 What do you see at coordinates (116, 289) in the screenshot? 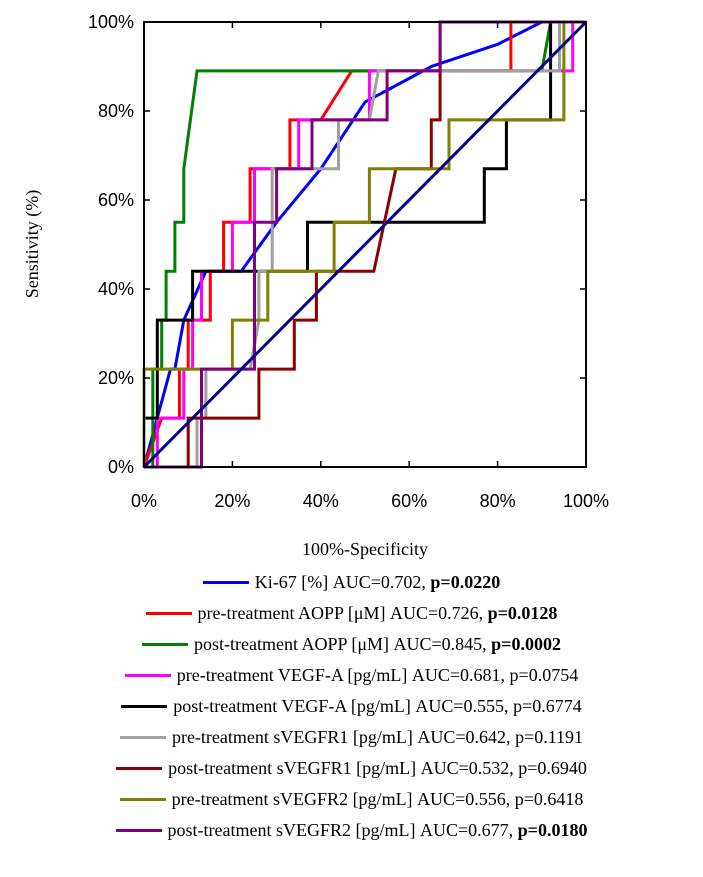
I see `y-tick-label: 40%` at bounding box center [116, 289].